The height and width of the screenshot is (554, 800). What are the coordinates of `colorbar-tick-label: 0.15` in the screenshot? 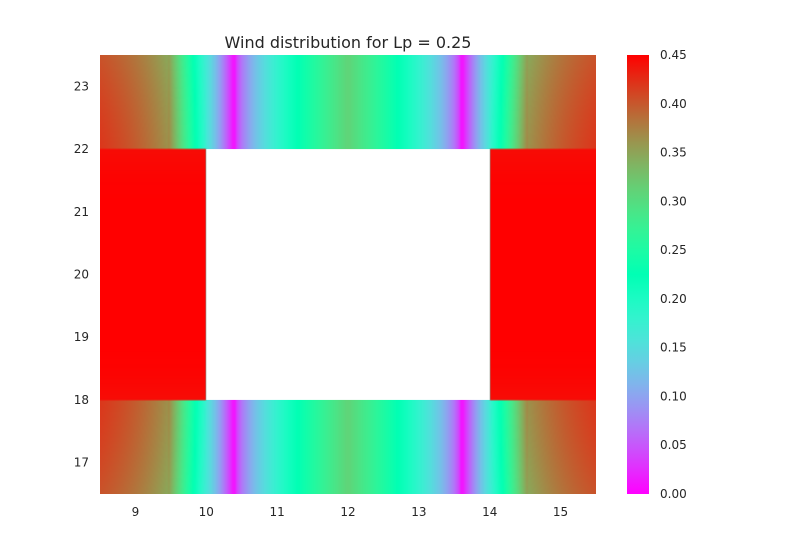 It's located at (673, 348).